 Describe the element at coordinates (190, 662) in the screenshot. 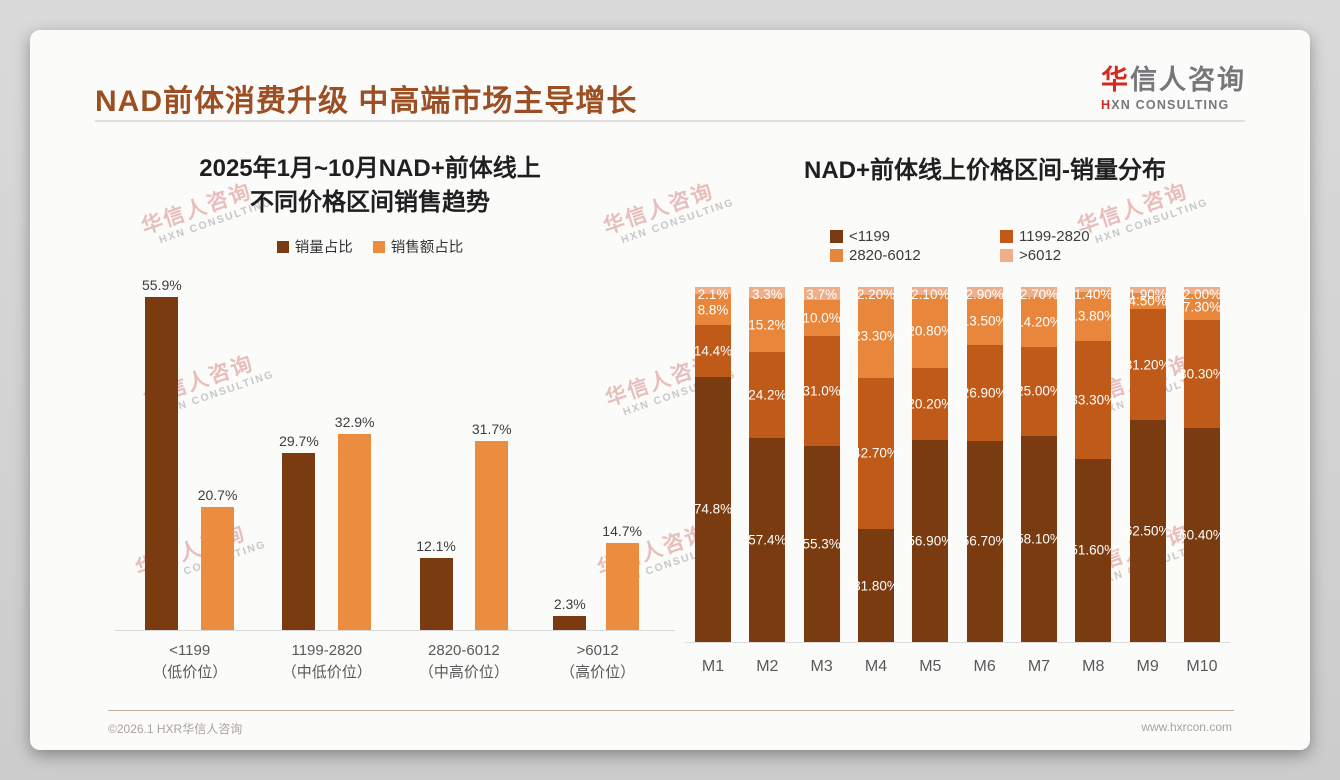

I see `category-label: <1199 （低价位）` at that location.